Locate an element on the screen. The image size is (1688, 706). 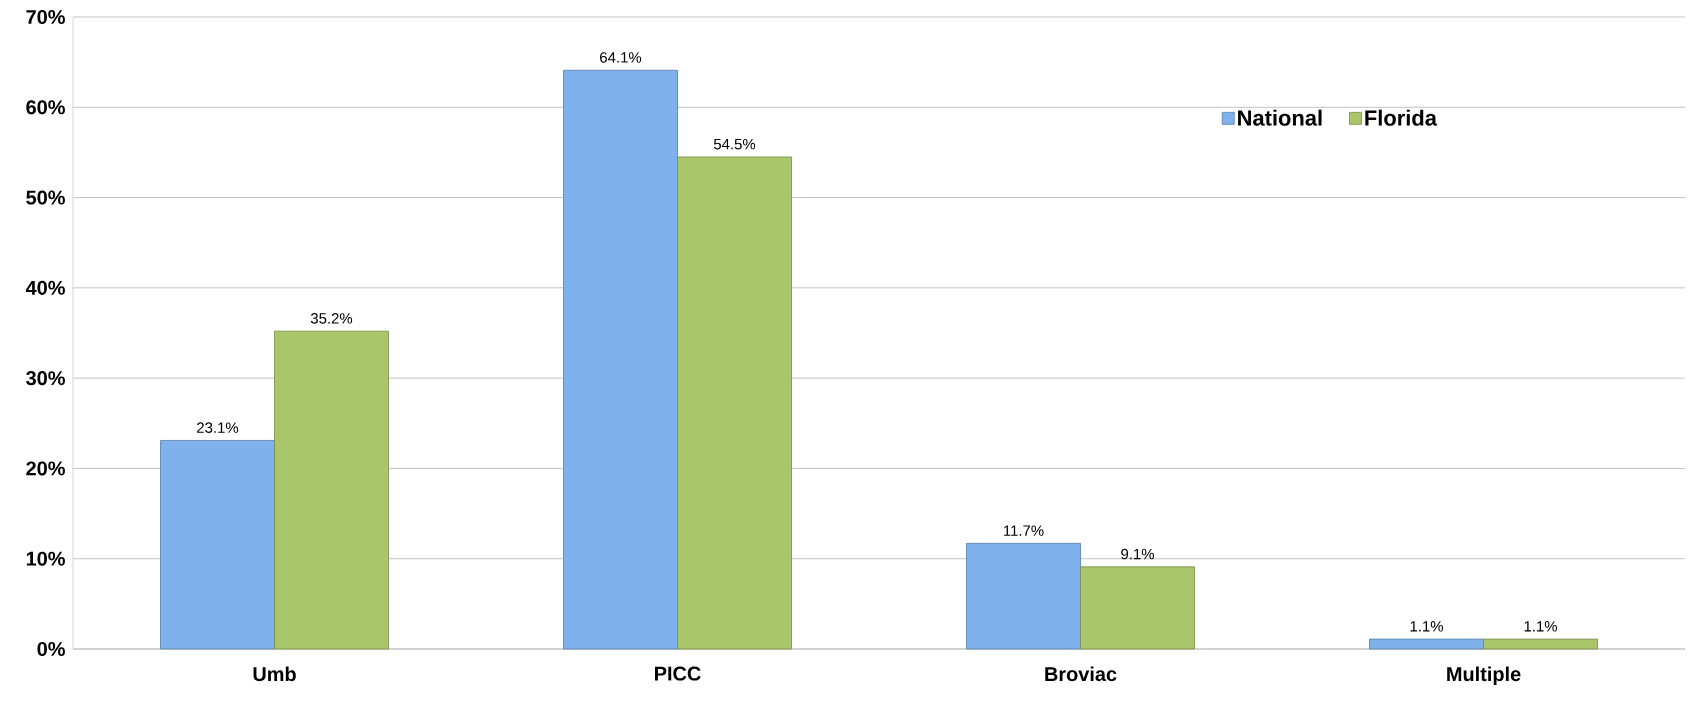
y-tick-label: 70% is located at coordinates (45, 17).